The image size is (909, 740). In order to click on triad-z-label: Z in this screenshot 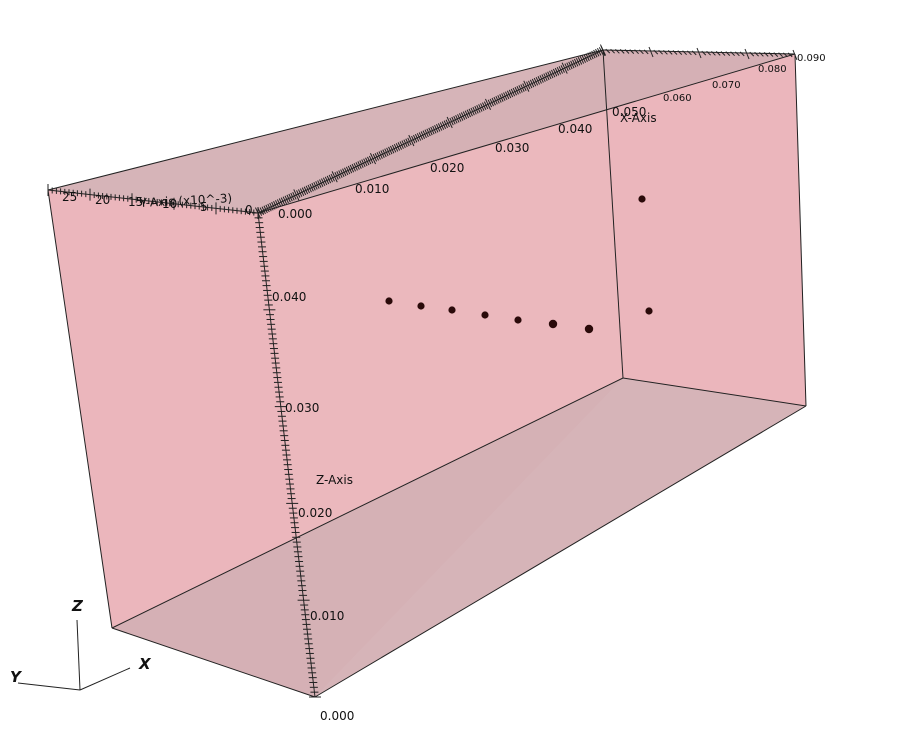, I will do `click(77, 606)`.